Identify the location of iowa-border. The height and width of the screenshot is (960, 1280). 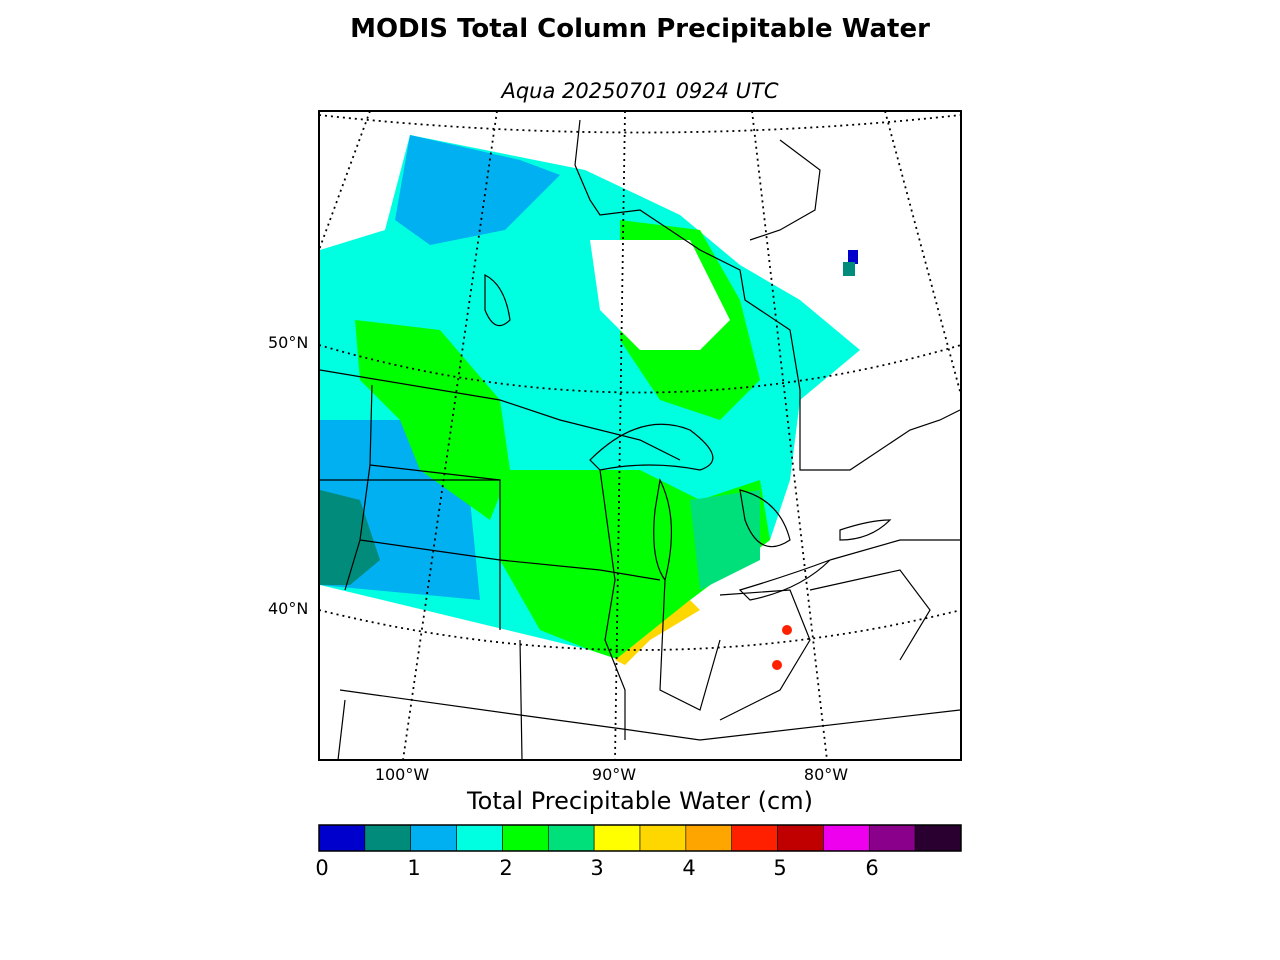
(580, 570).